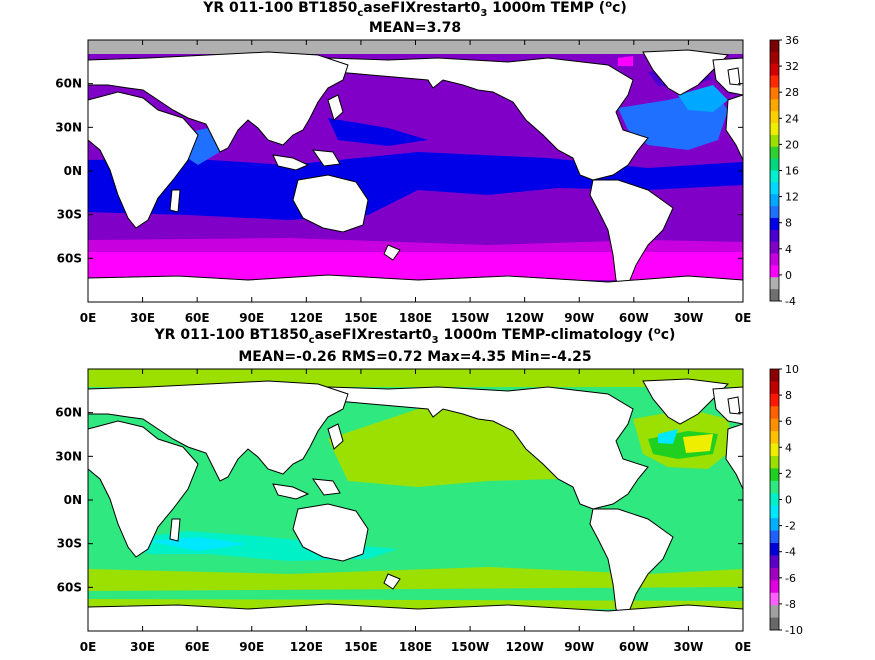 This screenshot has height=660, width=875. I want to click on top-lon-label: 60E, so click(197, 318).